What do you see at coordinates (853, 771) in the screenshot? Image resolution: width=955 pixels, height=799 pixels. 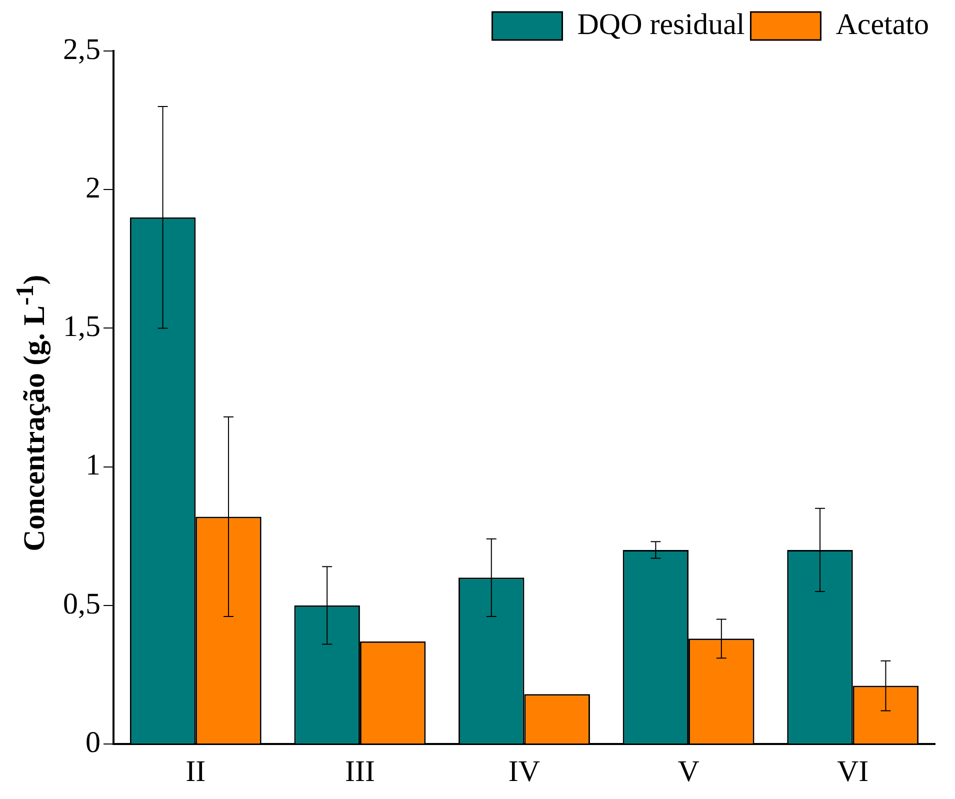 I see `x-tick-label: VI` at bounding box center [853, 771].